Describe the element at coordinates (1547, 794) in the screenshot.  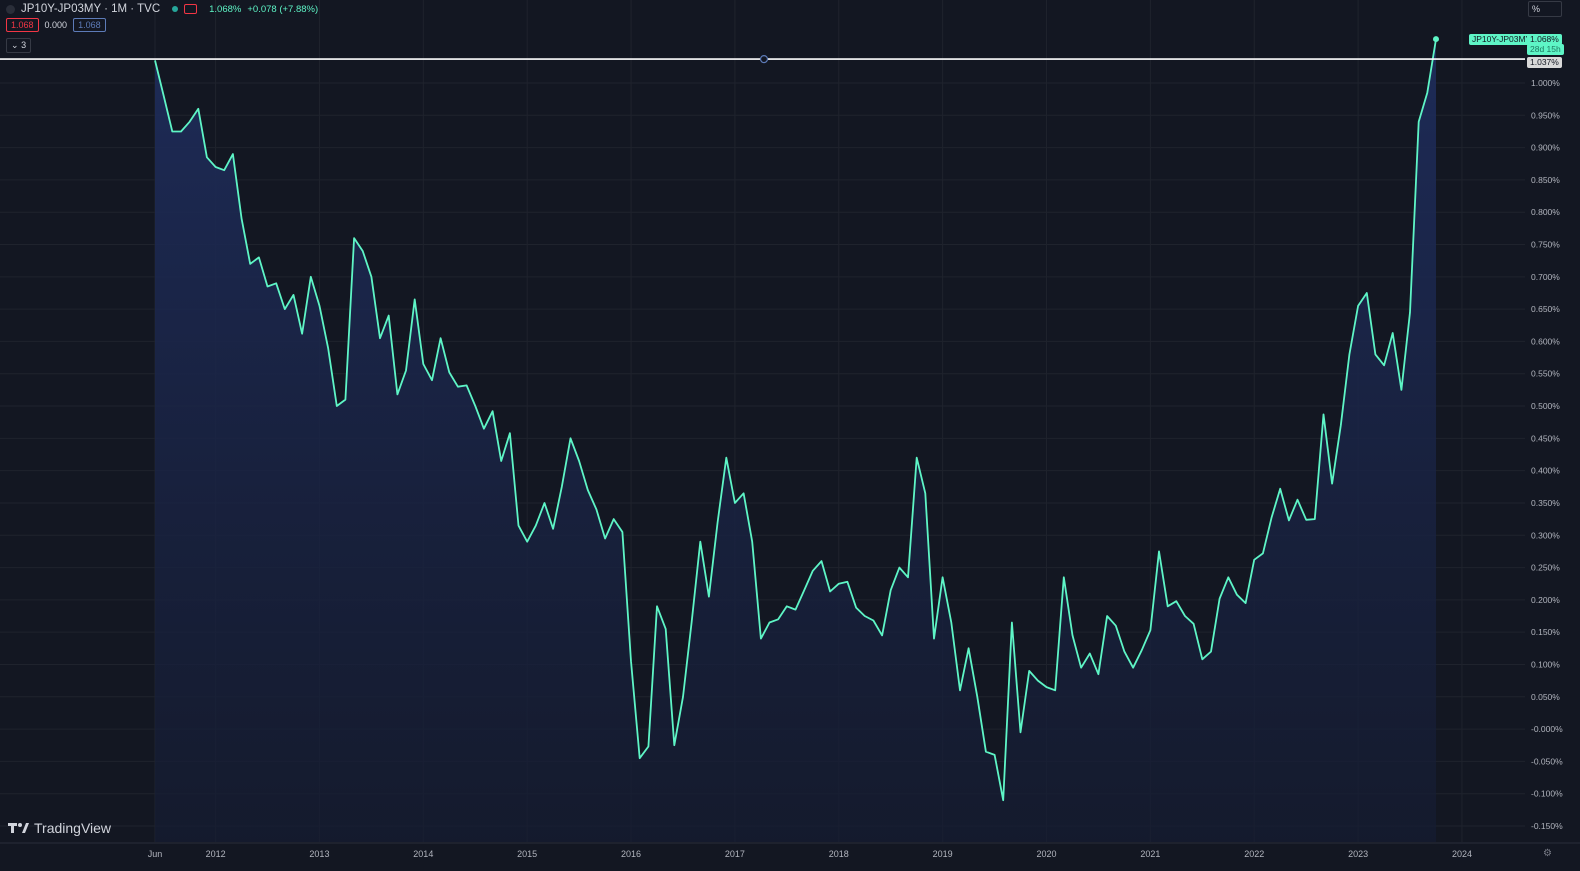
I see `y-tick-label: -0.100%` at that location.